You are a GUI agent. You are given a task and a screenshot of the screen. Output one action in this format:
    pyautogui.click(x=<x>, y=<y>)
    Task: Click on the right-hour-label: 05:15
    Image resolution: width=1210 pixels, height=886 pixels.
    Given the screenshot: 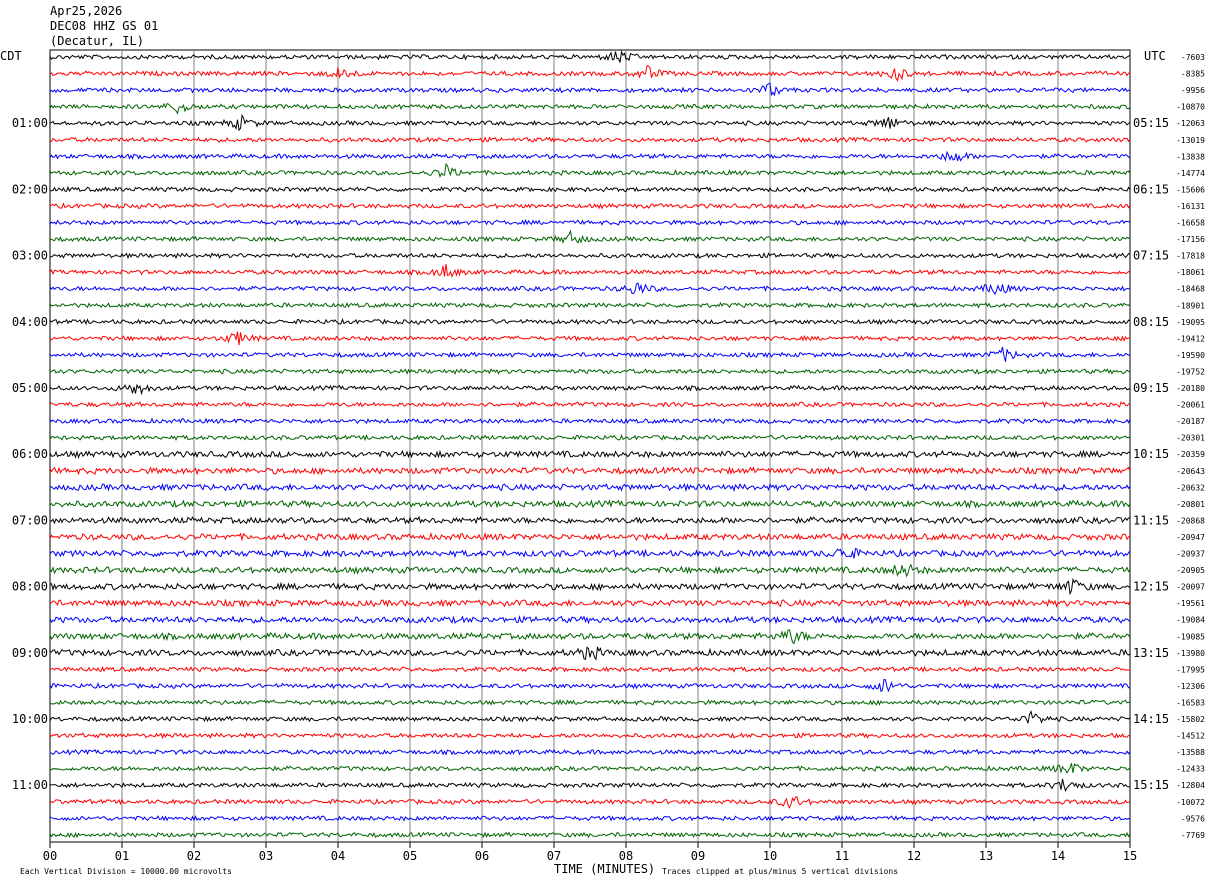 What is the action you would take?
    pyautogui.click(x=1151, y=123)
    